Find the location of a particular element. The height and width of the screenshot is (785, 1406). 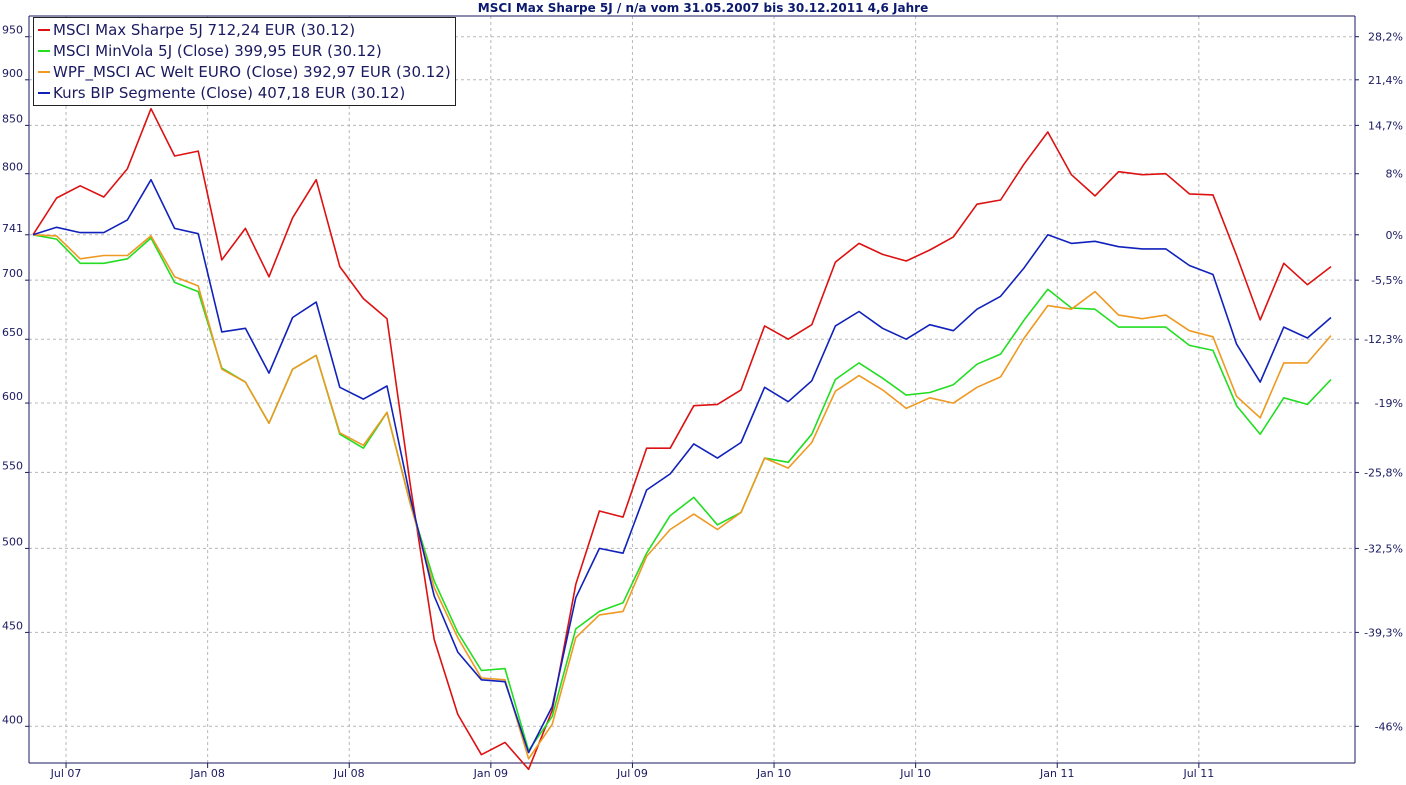

right-tick-label: -5,5% is located at coordinates (1387, 280).